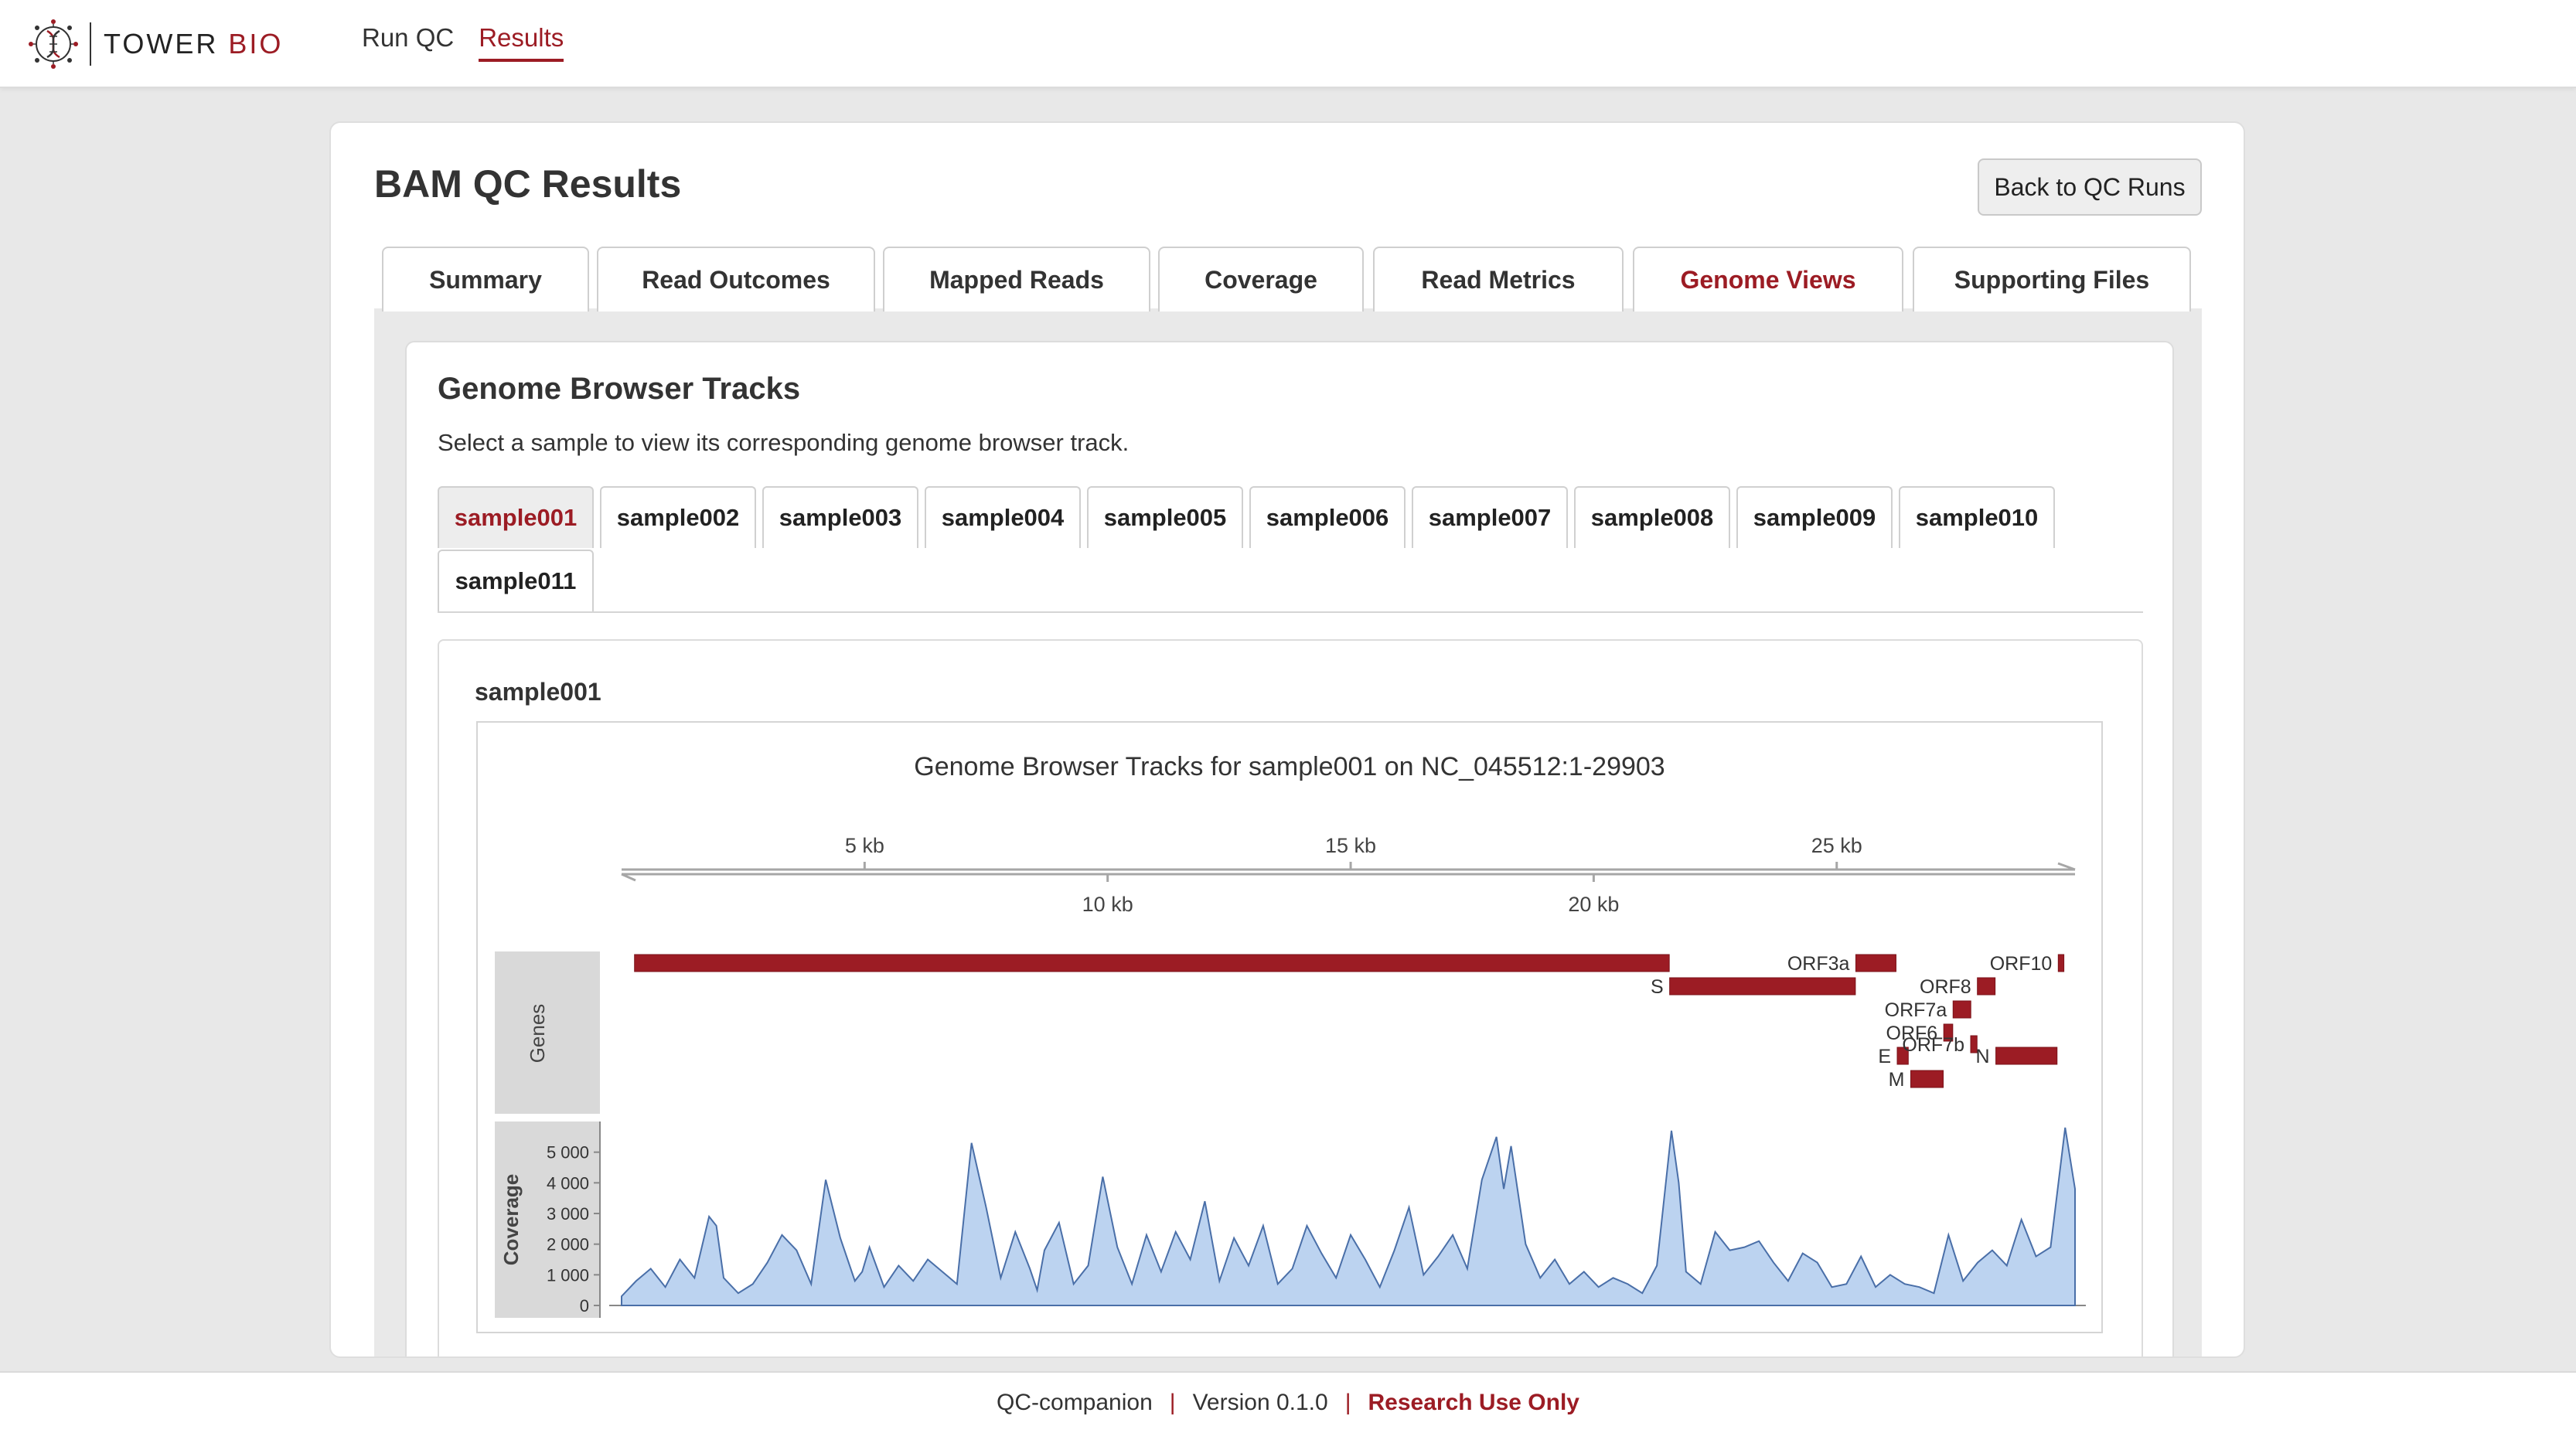  I want to click on genes-track-header, so click(547, 1032).